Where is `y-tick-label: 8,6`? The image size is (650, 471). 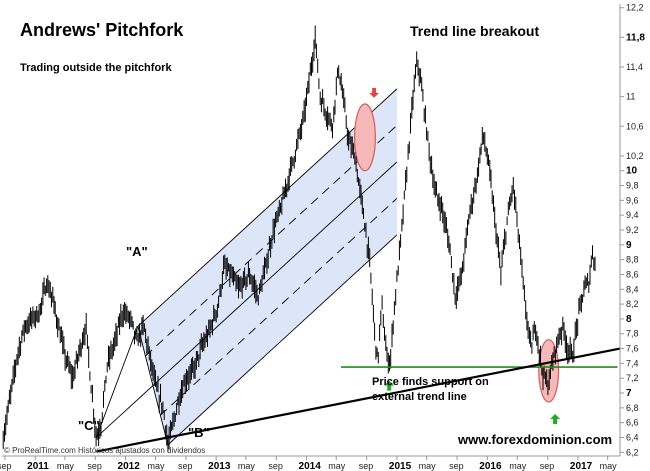 y-tick-label: 8,6 is located at coordinates (632, 274).